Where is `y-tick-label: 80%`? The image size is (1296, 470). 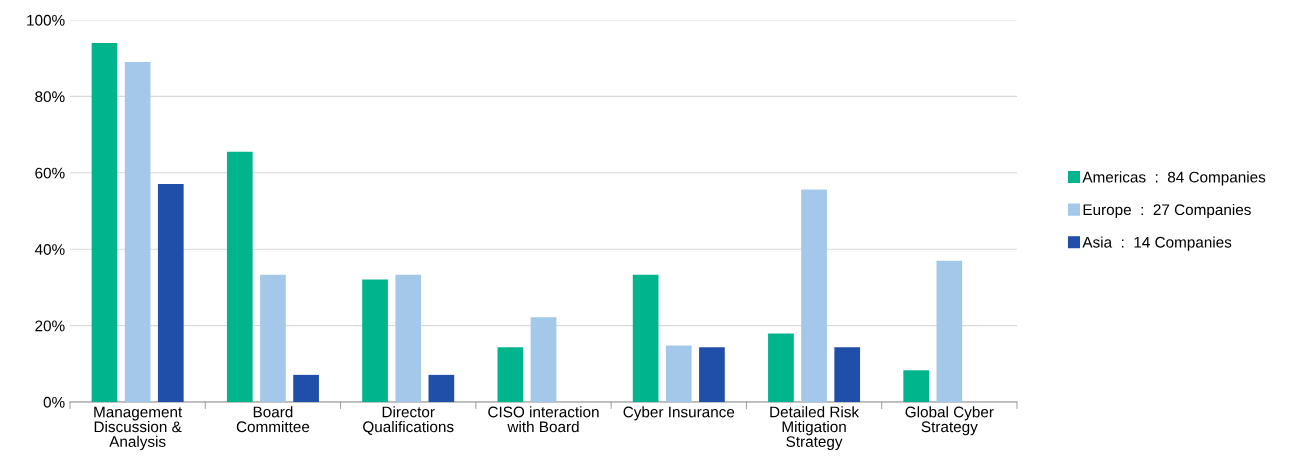
y-tick-label: 80% is located at coordinates (50, 97).